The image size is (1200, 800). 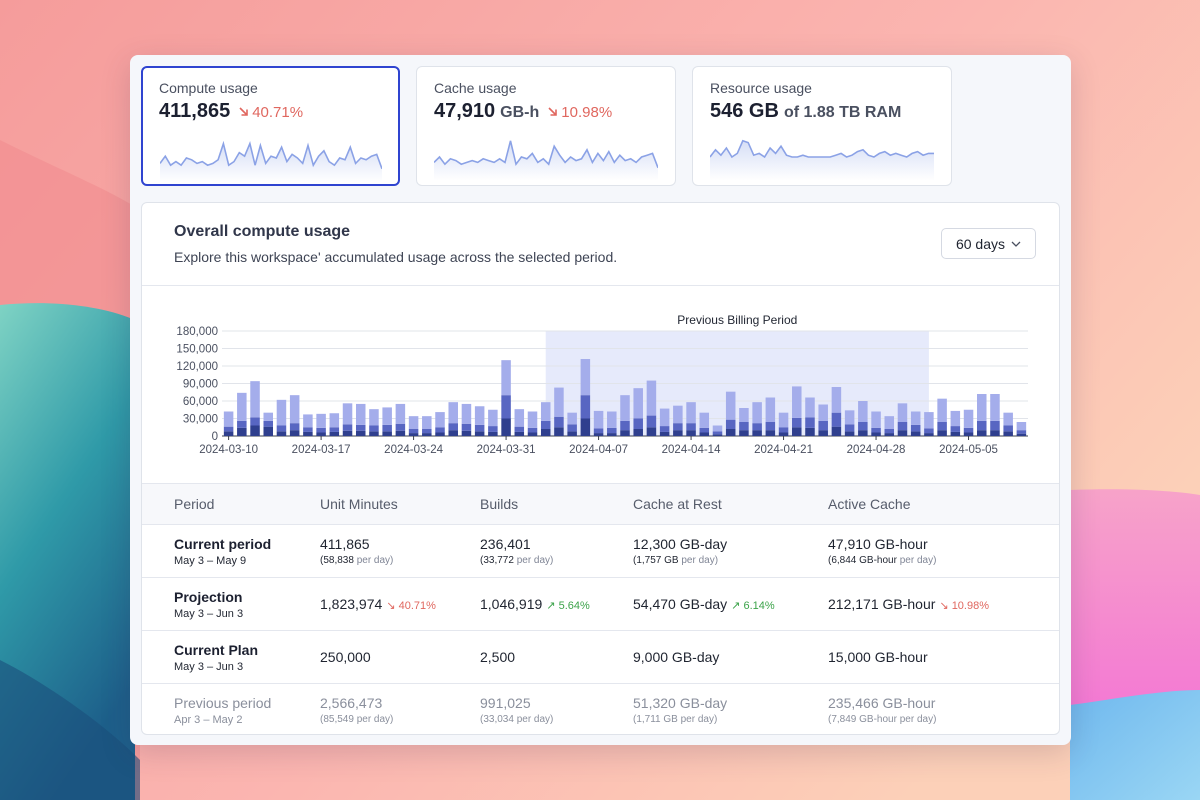 What do you see at coordinates (278, 112) in the screenshot?
I see `card-delta-value: 40.71%` at bounding box center [278, 112].